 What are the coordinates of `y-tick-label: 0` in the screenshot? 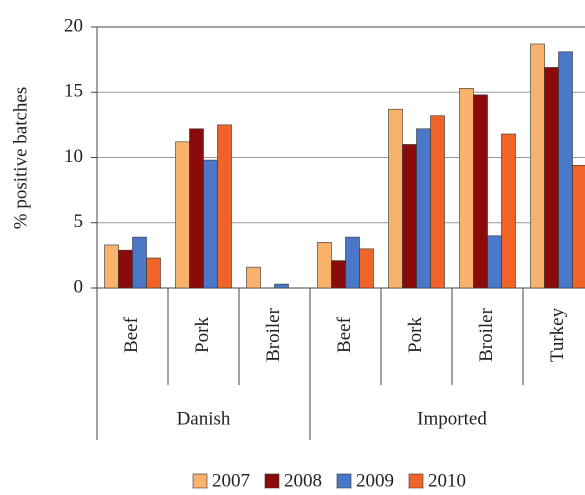 It's located at (79, 286).